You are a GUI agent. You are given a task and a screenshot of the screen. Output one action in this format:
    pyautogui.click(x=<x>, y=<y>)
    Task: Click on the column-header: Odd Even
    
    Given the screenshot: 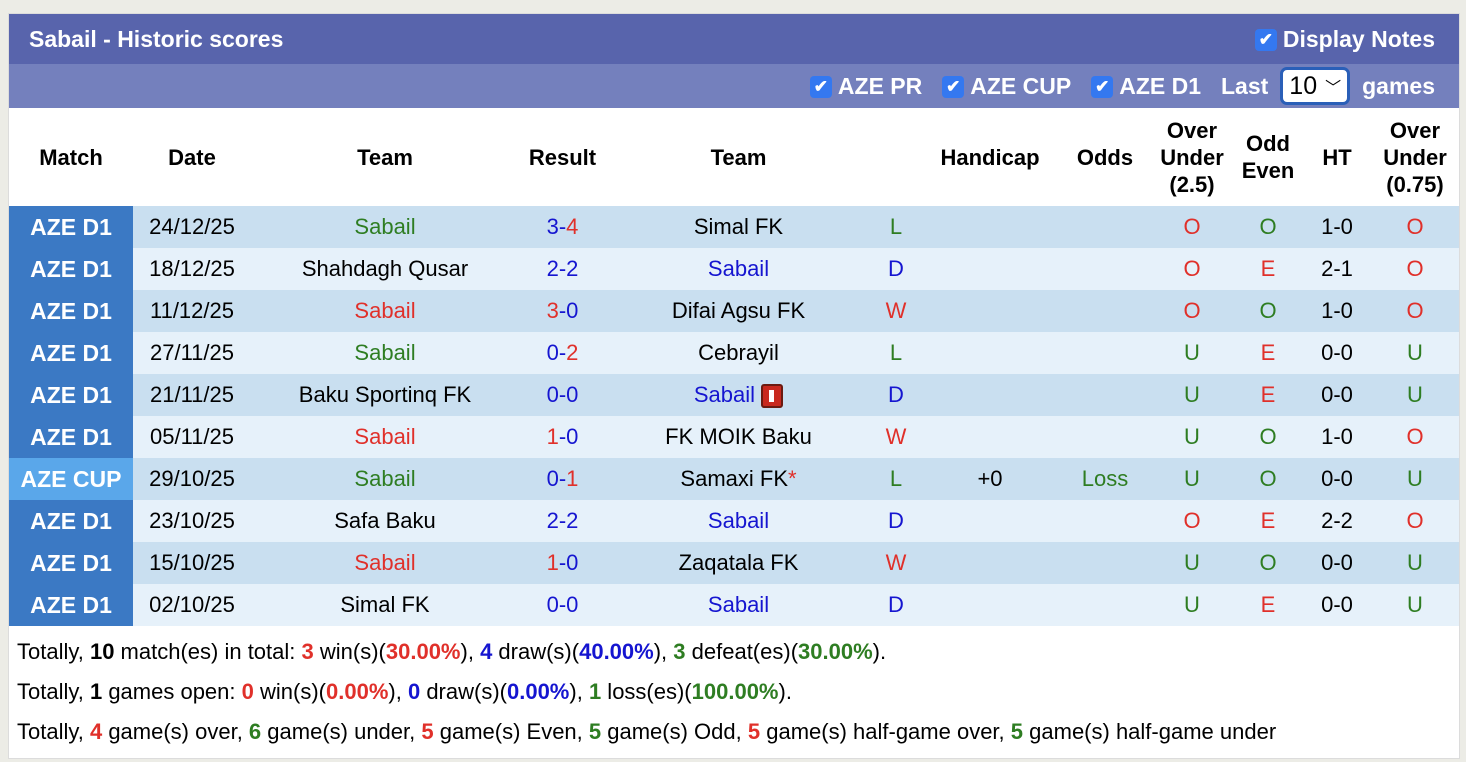 What is the action you would take?
    pyautogui.click(x=1268, y=157)
    